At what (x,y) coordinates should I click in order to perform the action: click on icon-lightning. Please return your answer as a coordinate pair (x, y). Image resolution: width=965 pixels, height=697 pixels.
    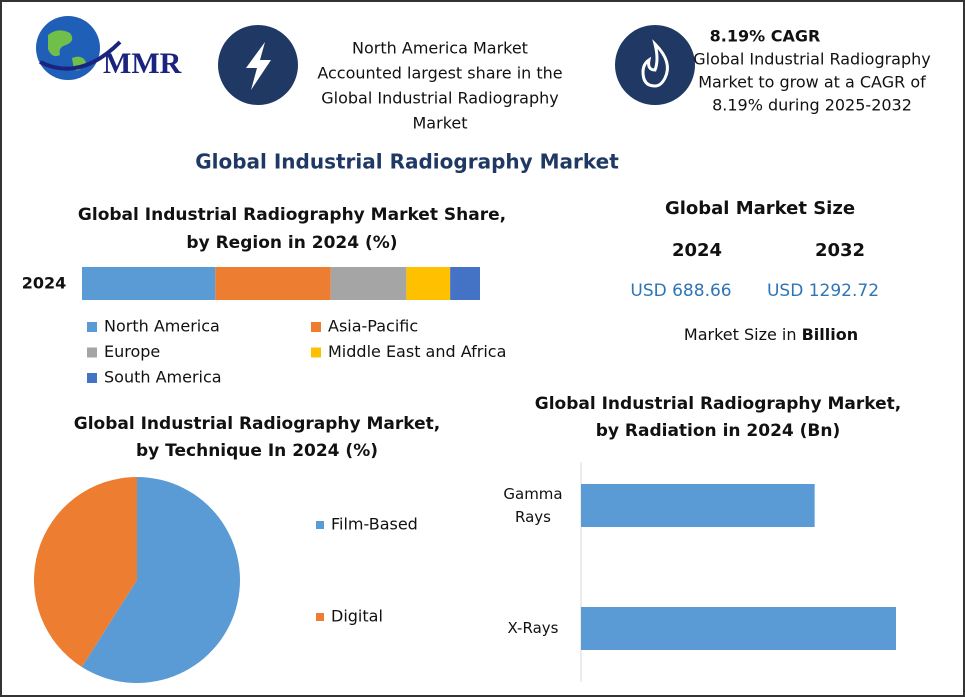
    Looking at the image, I should click on (258, 65).